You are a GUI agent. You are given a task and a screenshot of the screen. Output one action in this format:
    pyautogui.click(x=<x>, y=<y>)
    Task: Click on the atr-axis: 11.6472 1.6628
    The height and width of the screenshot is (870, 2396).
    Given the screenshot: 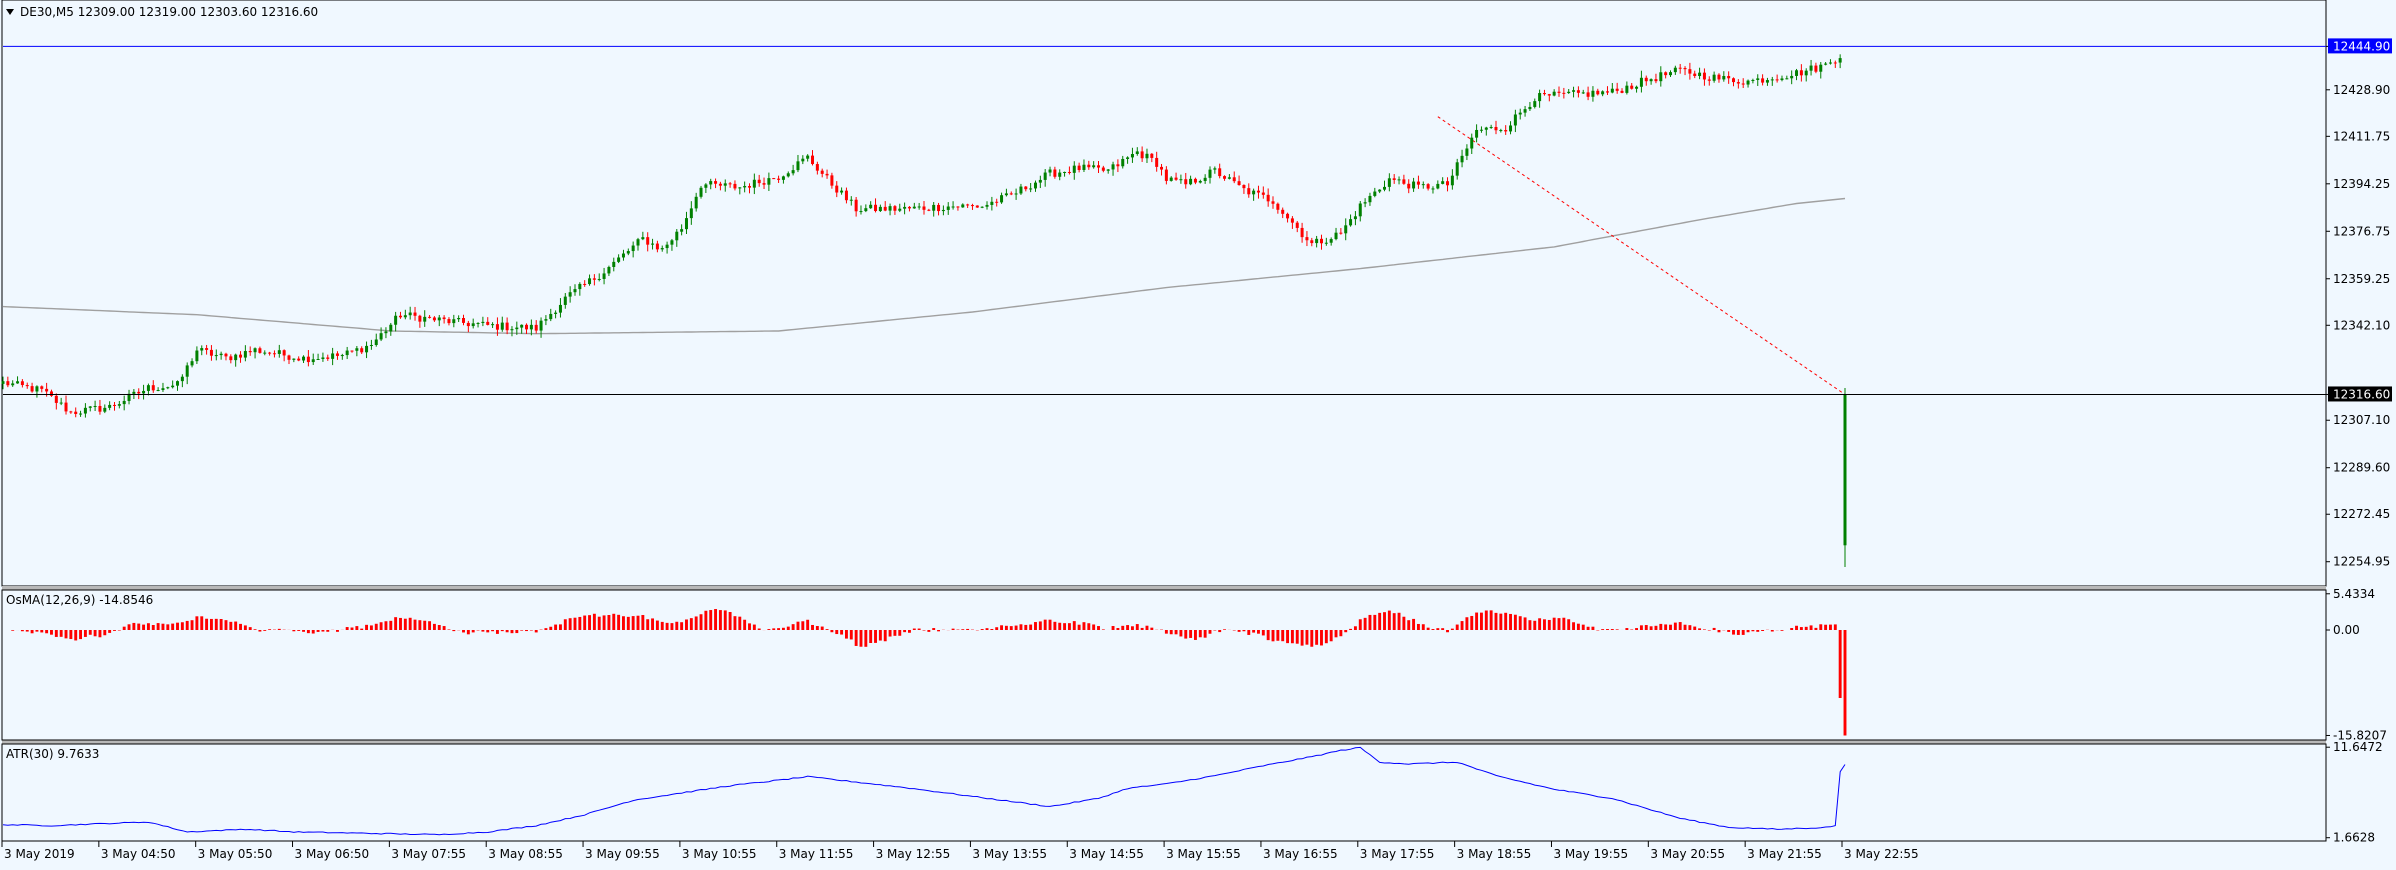 What is the action you would take?
    pyautogui.click(x=2354, y=792)
    